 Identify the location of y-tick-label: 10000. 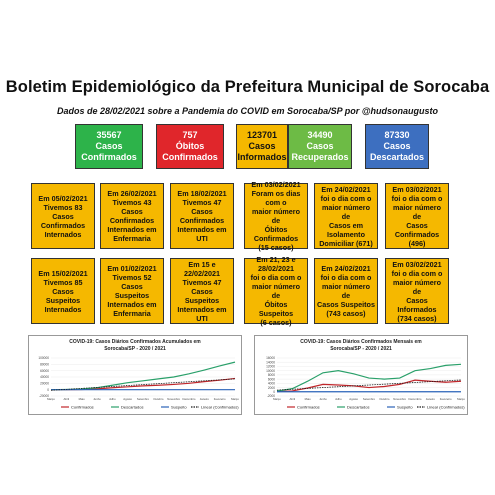
(270, 371).